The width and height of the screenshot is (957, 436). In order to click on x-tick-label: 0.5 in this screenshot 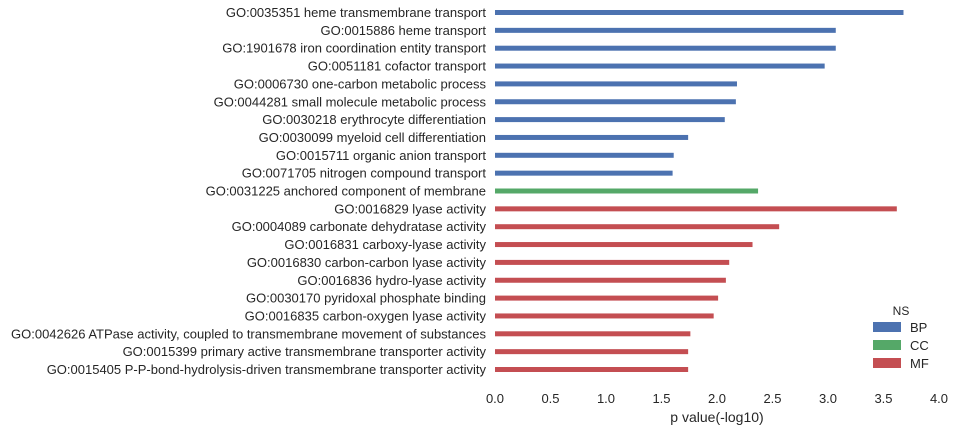, I will do `click(550, 398)`.